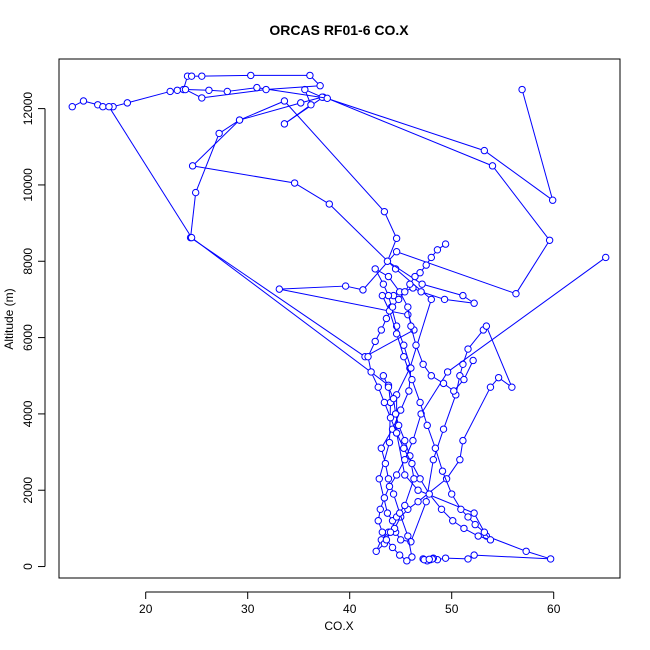 The image size is (650, 650). What do you see at coordinates (9, 318) in the screenshot?
I see `y-axis-label: Altitude (m)` at bounding box center [9, 318].